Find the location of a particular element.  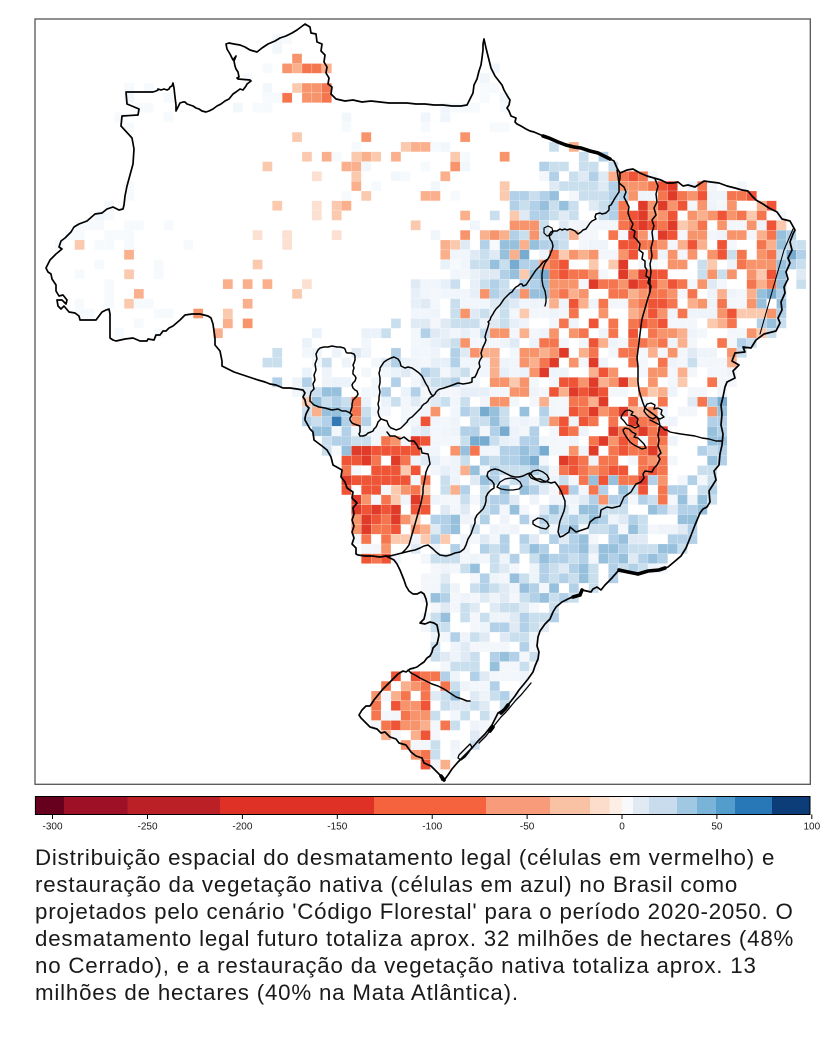

svg-text: -250 is located at coordinates (147, 827).